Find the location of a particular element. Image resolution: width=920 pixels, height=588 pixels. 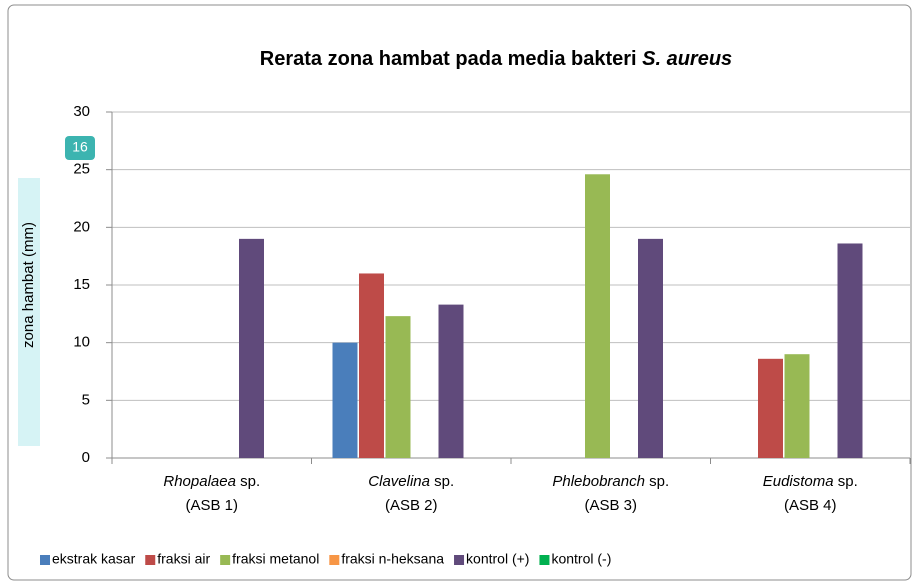

badge is located at coordinates (80, 148).